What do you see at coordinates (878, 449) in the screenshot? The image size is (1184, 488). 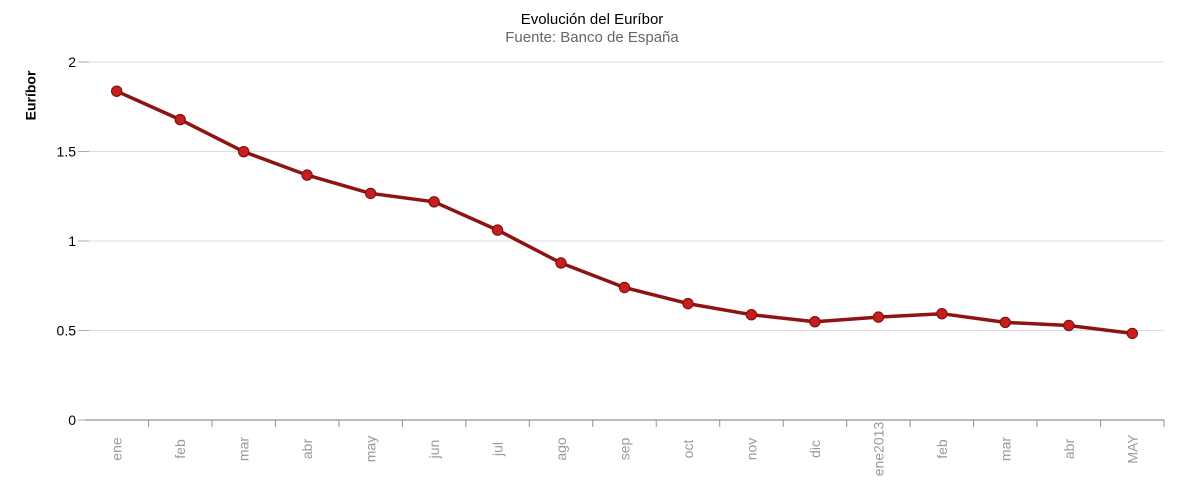 I see `x-axis-label: ene2013` at bounding box center [878, 449].